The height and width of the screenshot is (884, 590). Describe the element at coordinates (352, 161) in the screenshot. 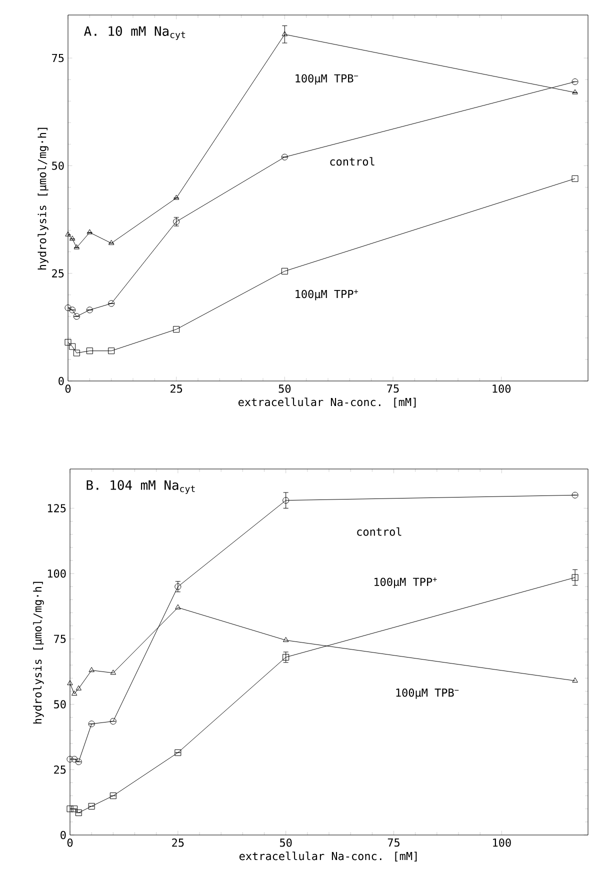

I see `series-label: control` at that location.